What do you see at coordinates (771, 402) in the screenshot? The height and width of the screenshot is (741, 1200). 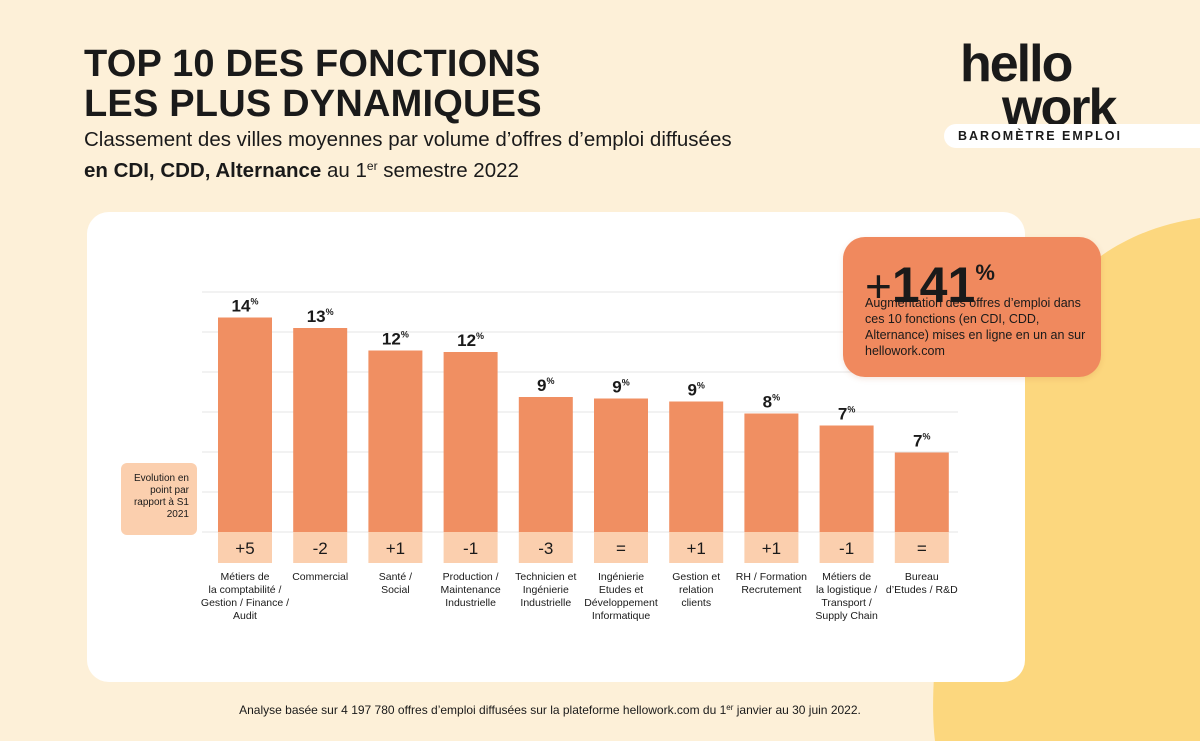 I see `value-label: 8%` at bounding box center [771, 402].